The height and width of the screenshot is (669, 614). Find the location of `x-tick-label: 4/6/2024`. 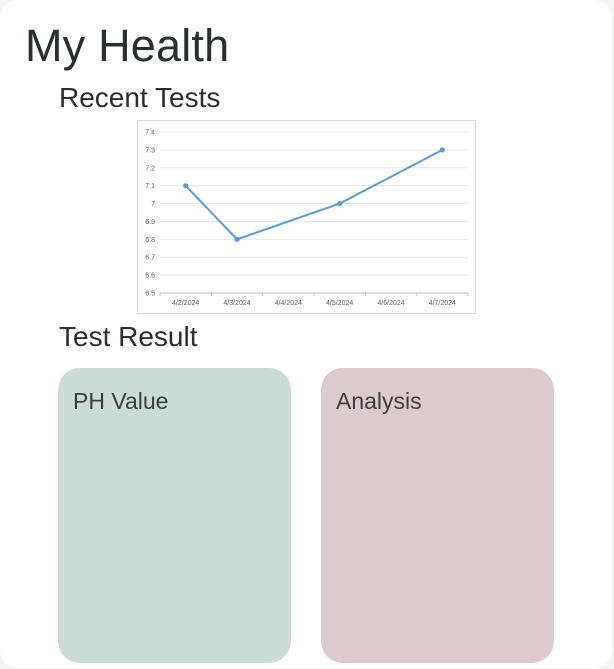

x-tick-label: 4/6/2024 is located at coordinates (390, 303).